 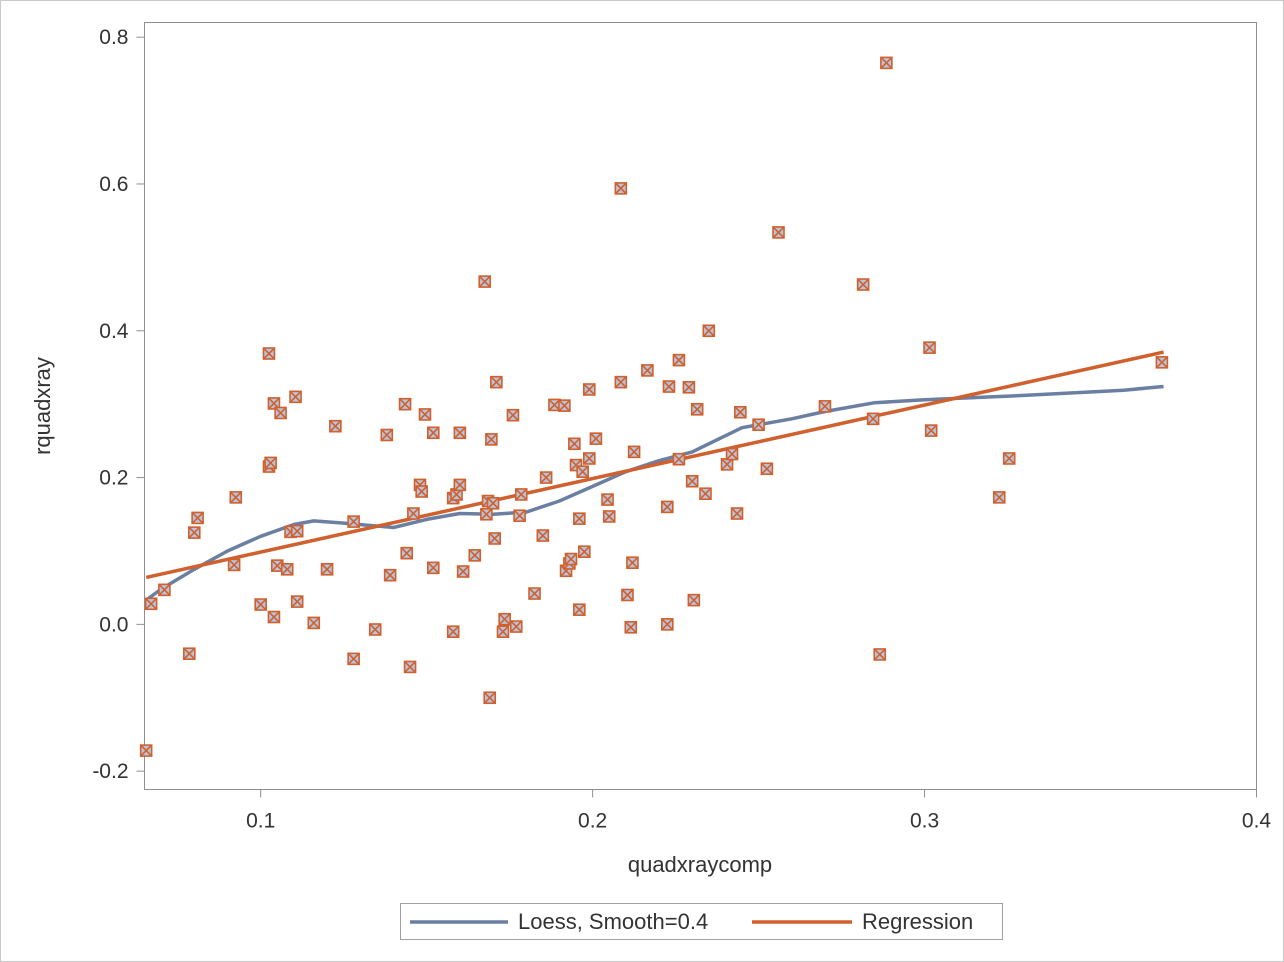 What do you see at coordinates (113, 478) in the screenshot?
I see `y-tick-label-2: 0.2` at bounding box center [113, 478].